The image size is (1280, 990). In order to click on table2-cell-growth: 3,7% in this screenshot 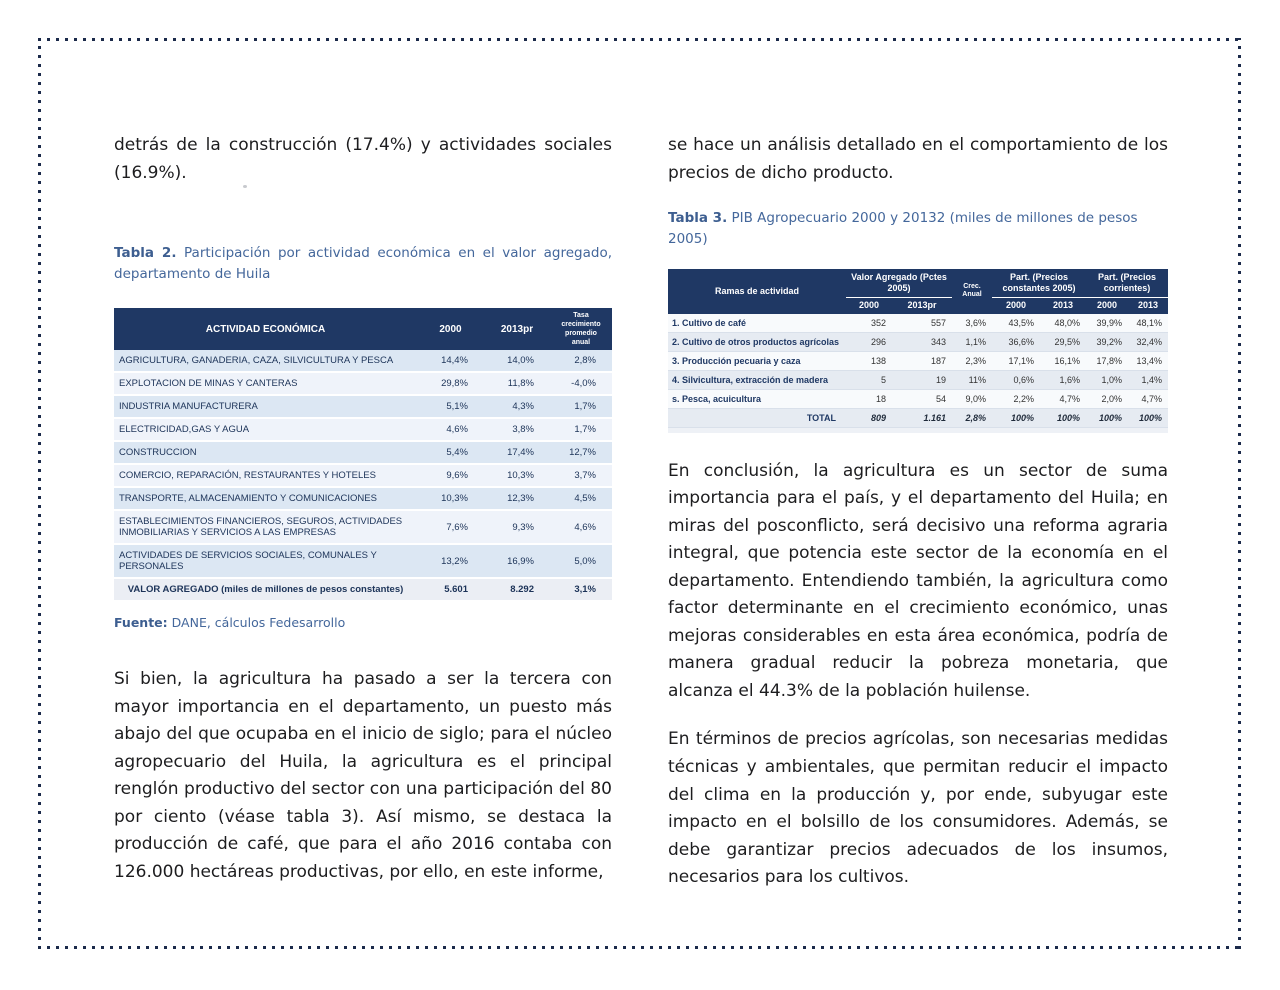, I will do `click(581, 476)`.